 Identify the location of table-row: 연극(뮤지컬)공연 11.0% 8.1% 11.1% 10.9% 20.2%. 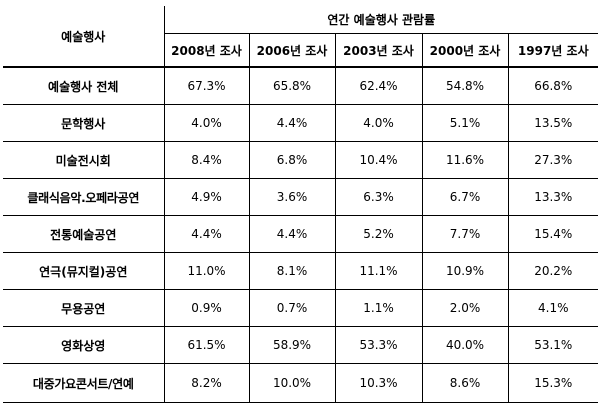
(301, 271).